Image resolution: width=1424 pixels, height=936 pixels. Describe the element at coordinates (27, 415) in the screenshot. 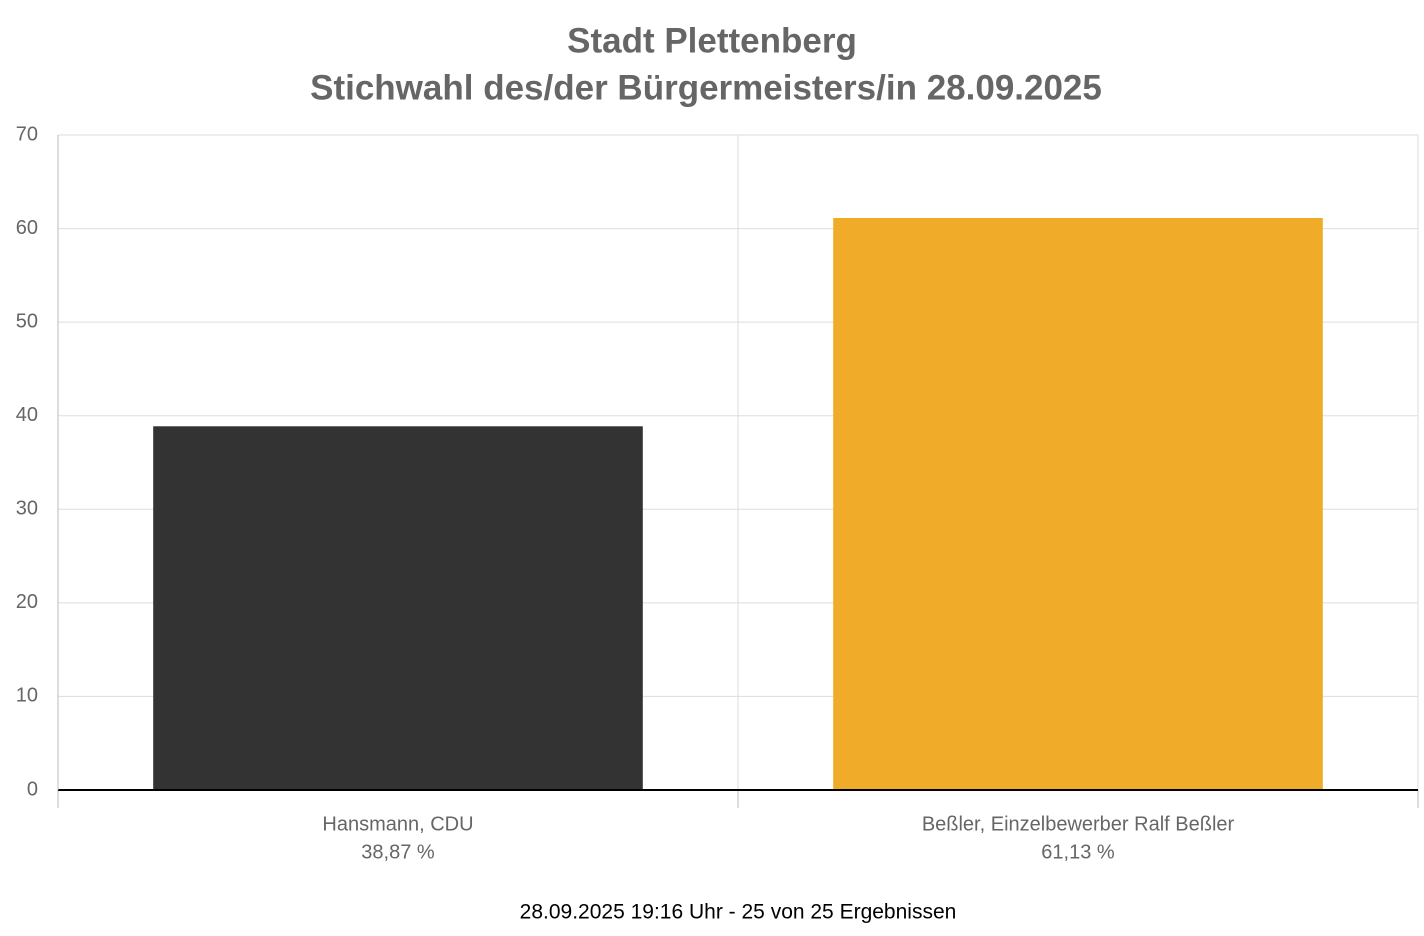

I see `y-tick-label: 40` at that location.